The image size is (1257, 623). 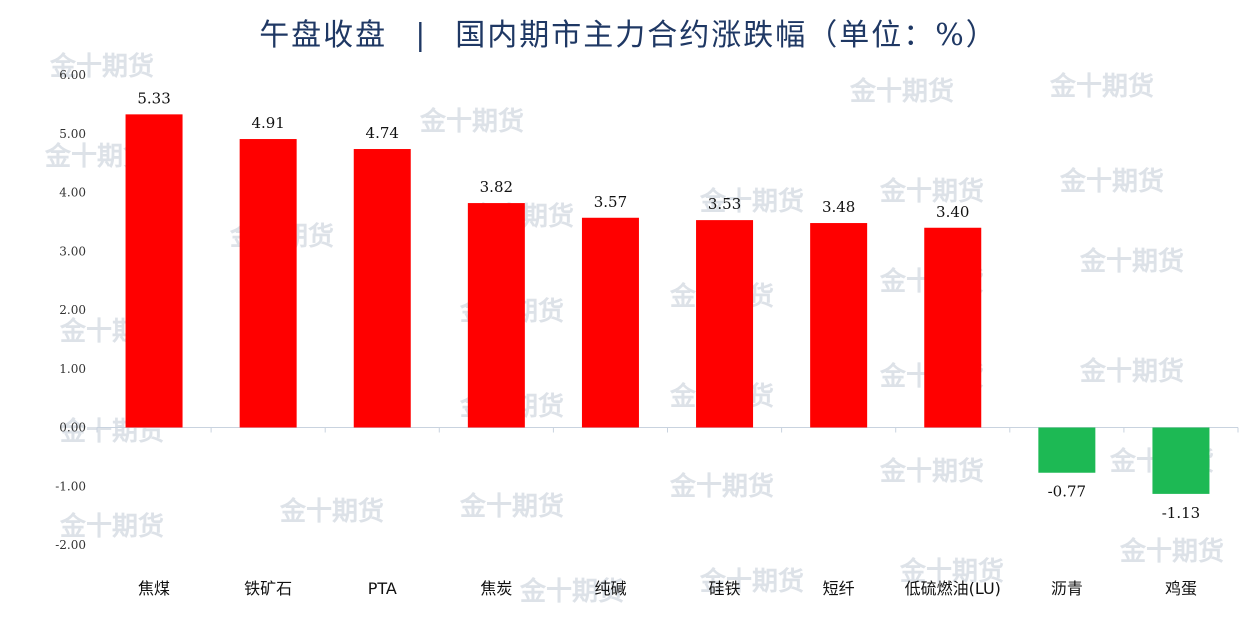 What do you see at coordinates (268, 588) in the screenshot?
I see `category-label: 铁矿石` at bounding box center [268, 588].